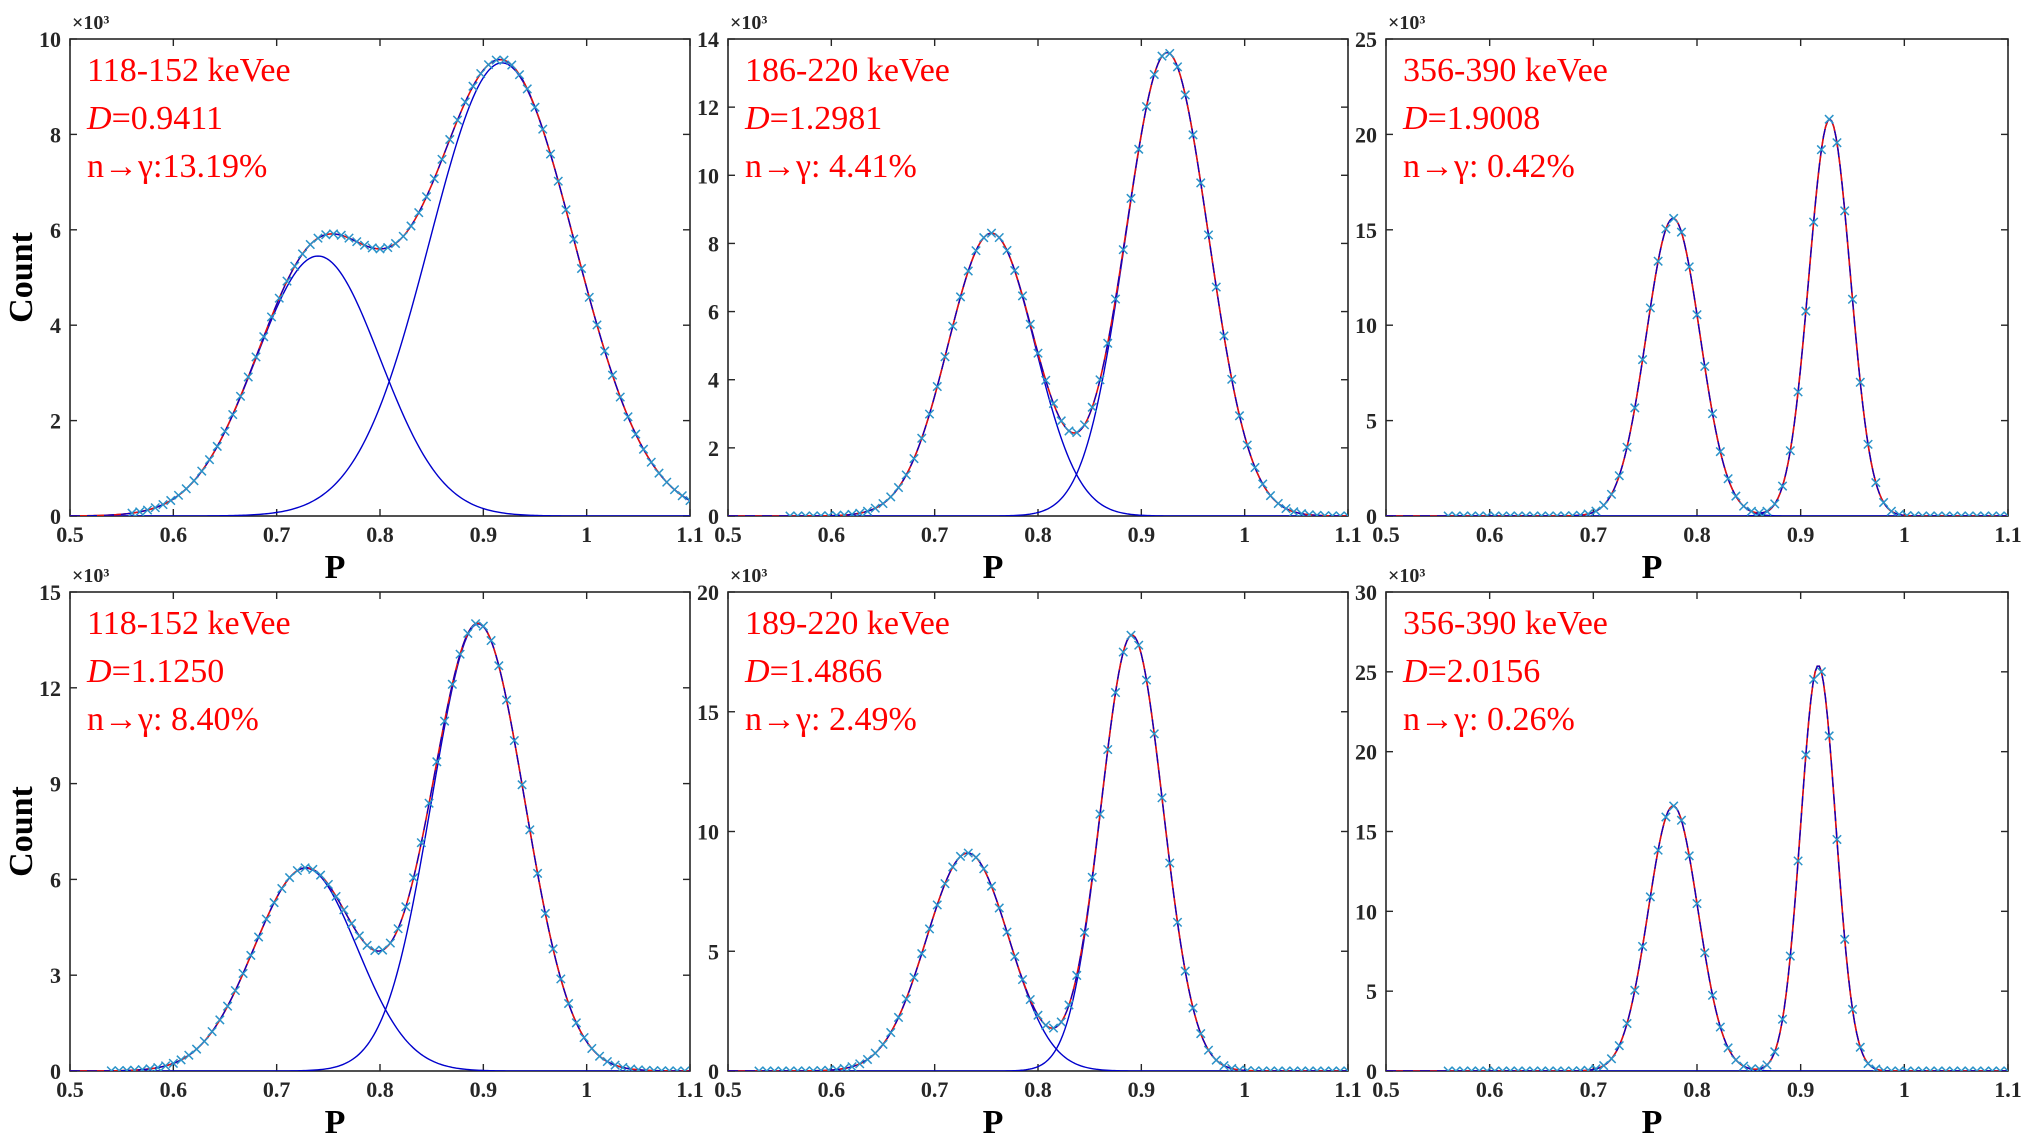 This screenshot has width=2022, height=1142. I want to click on y-tick-label: 9, so click(55, 784).